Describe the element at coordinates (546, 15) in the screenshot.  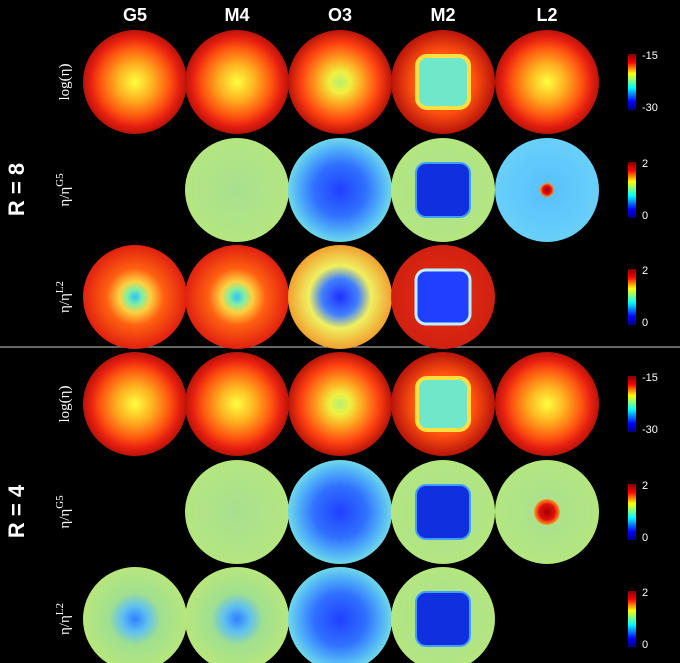
I see `column-label: L2` at that location.